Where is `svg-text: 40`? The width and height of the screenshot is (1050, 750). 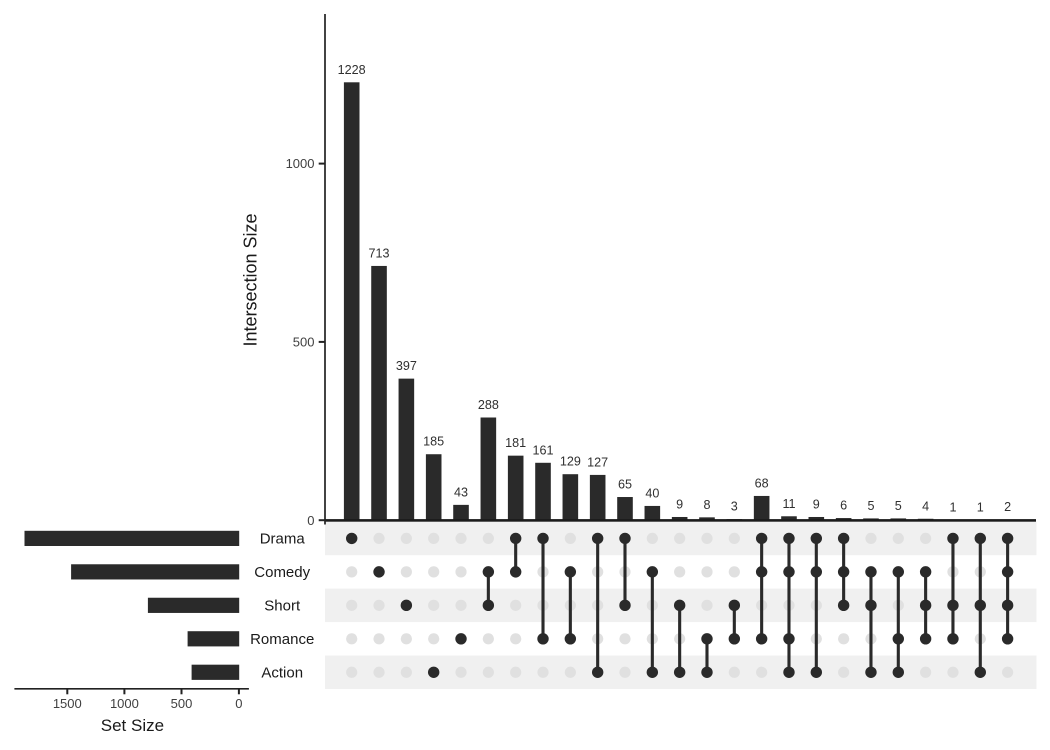
svg-text: 40 is located at coordinates (652, 493).